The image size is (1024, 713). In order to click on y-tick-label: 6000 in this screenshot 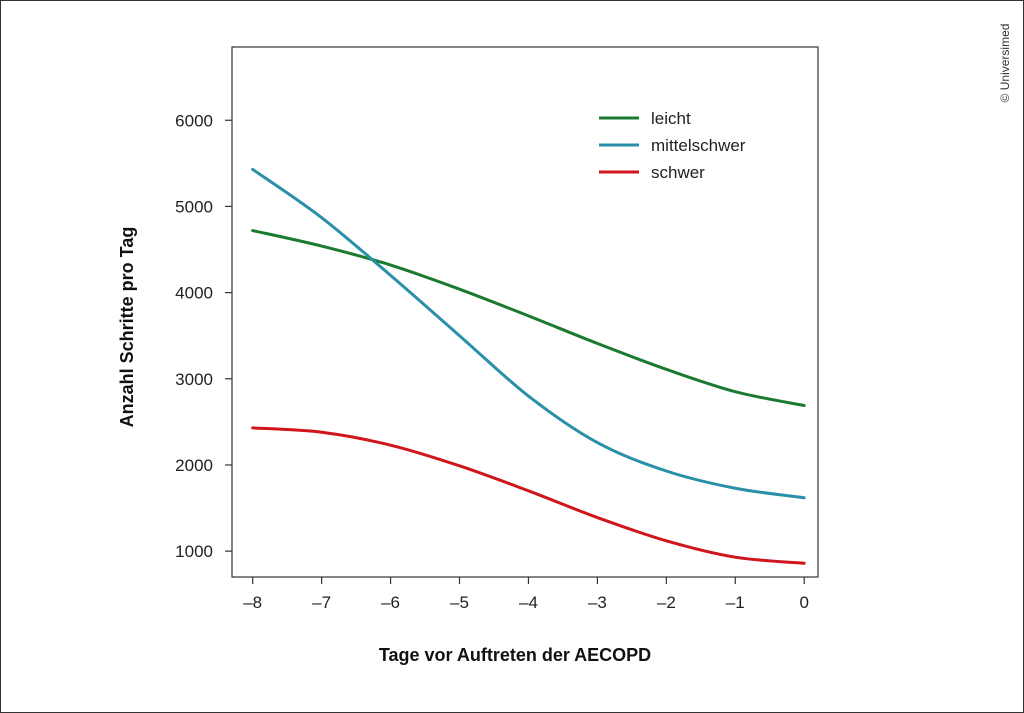, I will do `click(194, 120)`.